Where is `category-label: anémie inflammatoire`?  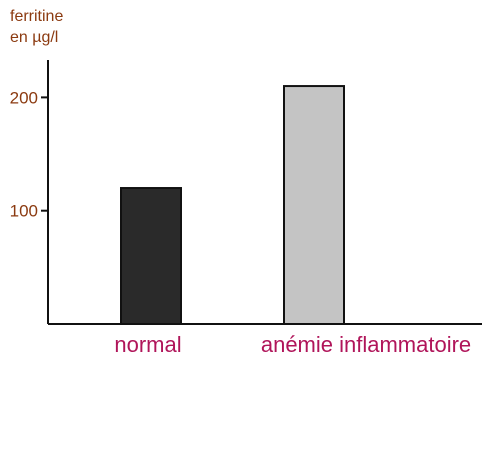 category-label: anémie inflammatoire is located at coordinates (366, 344).